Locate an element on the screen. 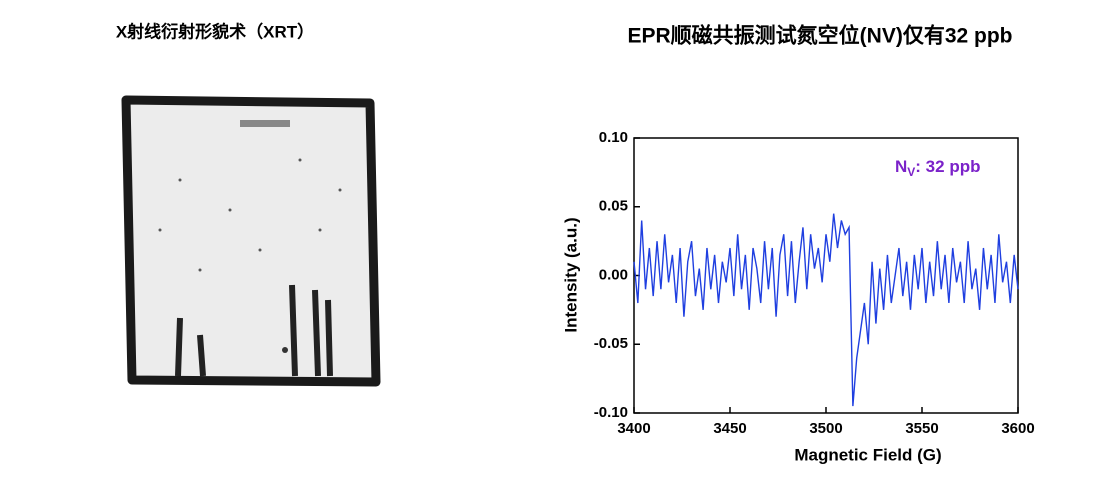 The height and width of the screenshot is (482, 1116). x-tick-label: 3450 is located at coordinates (729, 428).